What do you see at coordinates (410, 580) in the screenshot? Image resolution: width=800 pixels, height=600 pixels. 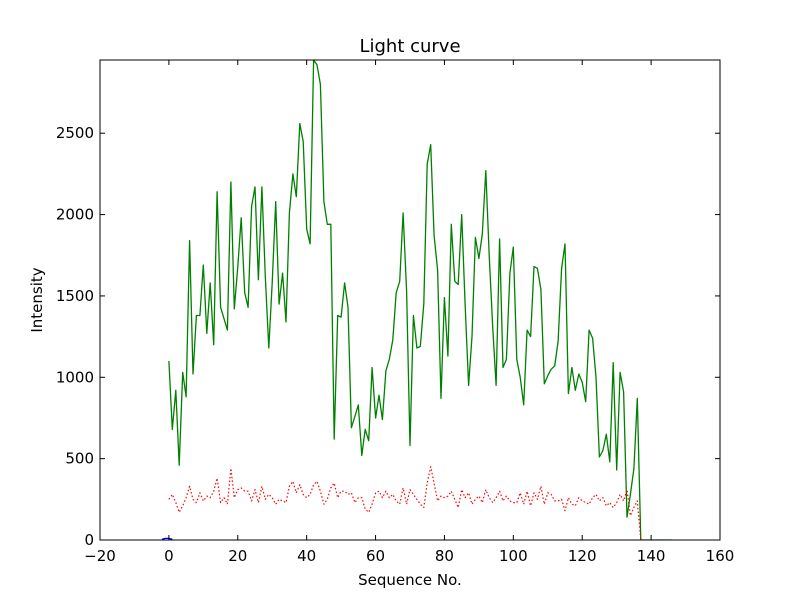 I see `x-axis-title: Sequence No.` at bounding box center [410, 580].